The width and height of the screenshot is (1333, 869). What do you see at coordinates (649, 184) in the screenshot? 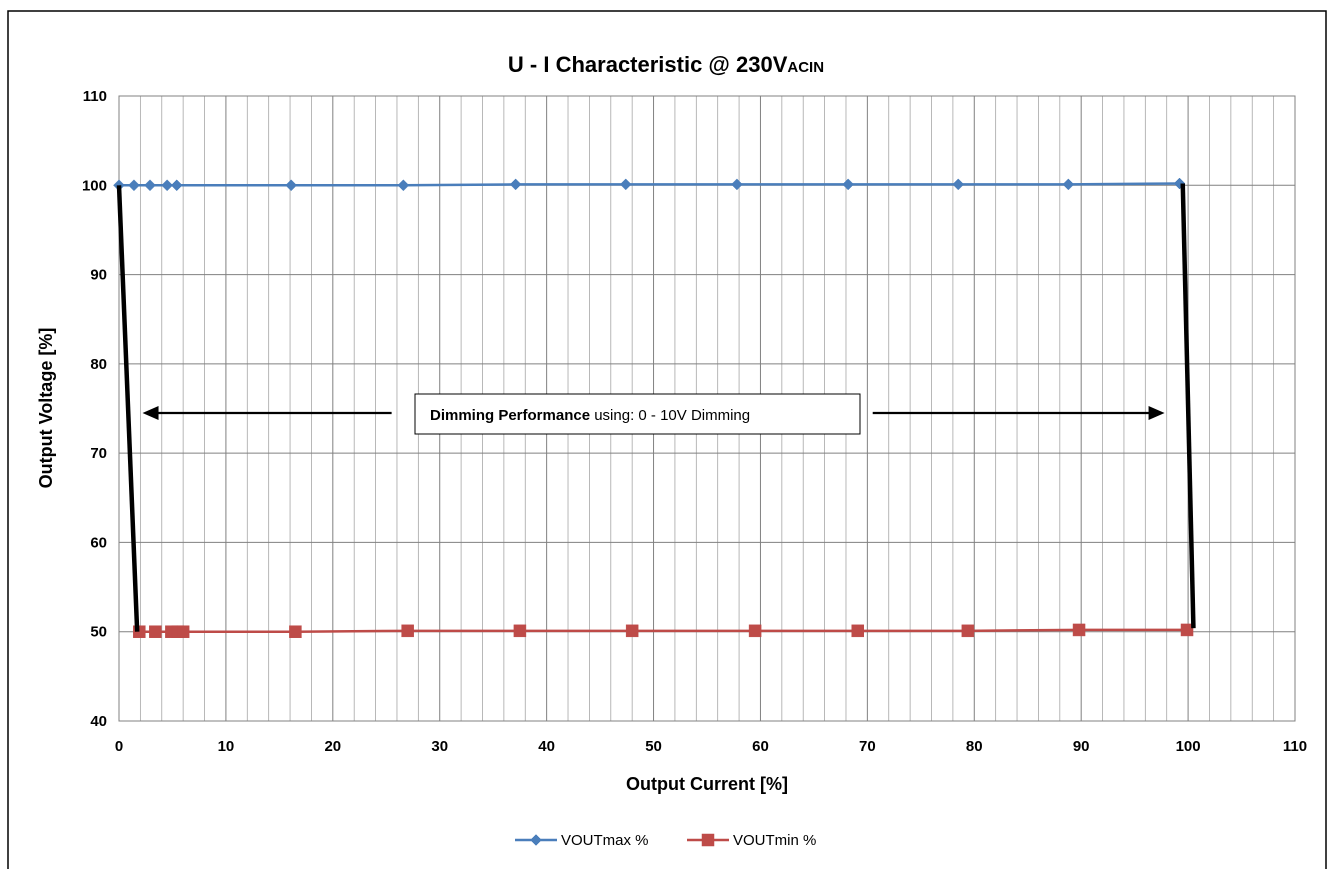
I see `series-diamond` at bounding box center [649, 184].